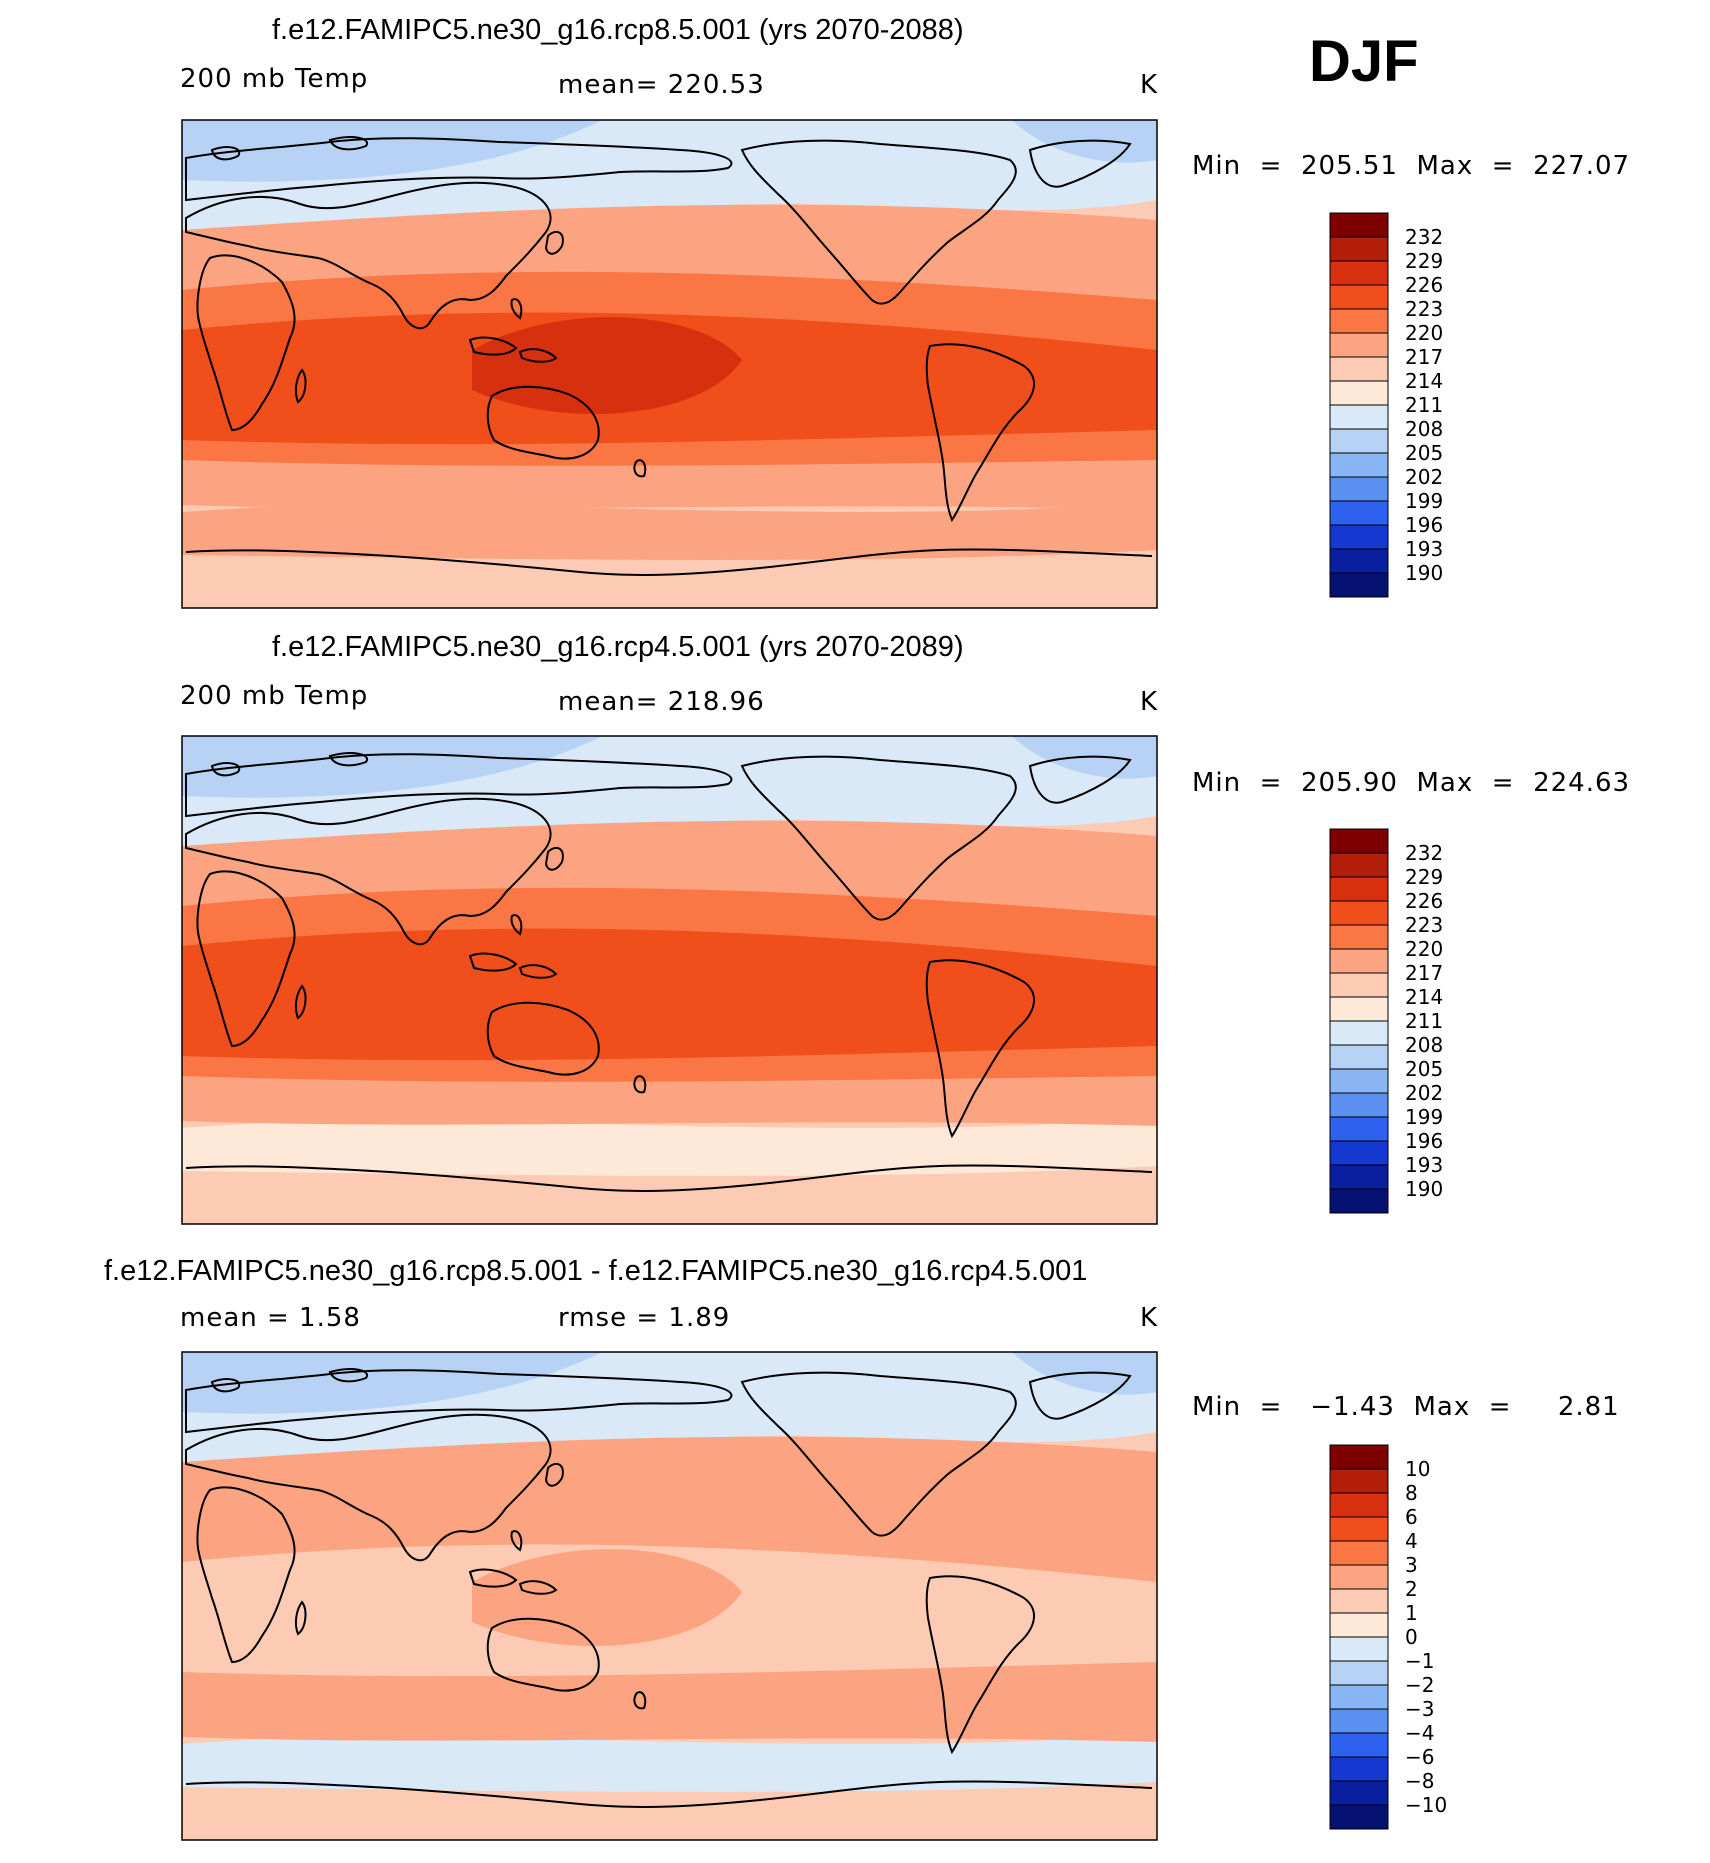 This screenshot has width=1710, height=1863. I want to click on panel-2-colorbar-label: 220, so click(1424, 949).